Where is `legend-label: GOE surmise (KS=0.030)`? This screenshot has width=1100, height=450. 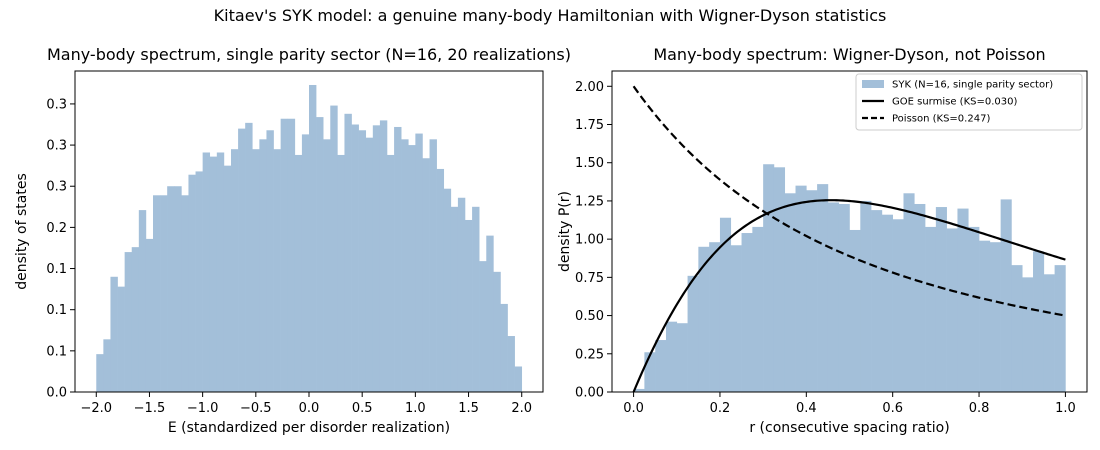 legend-label: GOE surmise (KS=0.030) is located at coordinates (954, 102).